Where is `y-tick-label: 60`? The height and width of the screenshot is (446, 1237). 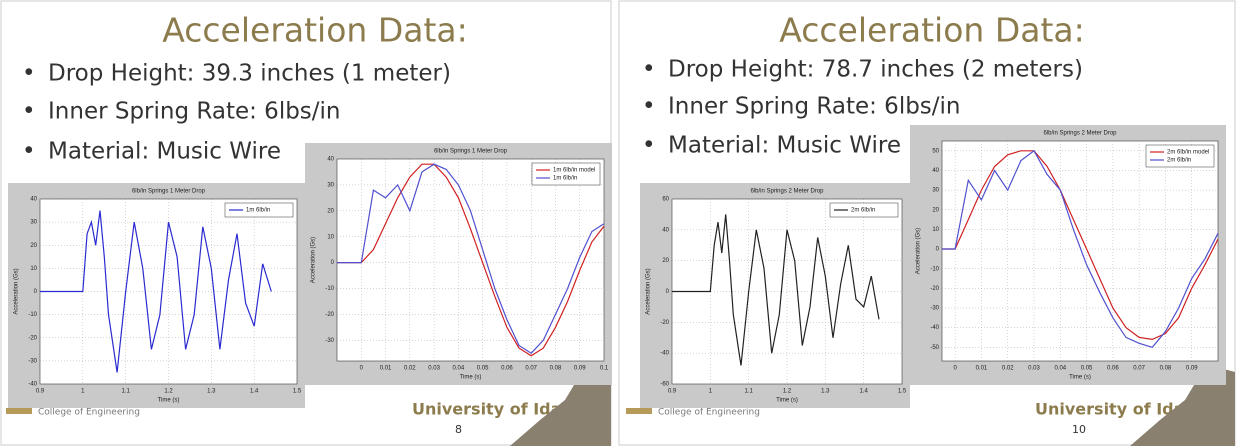 y-tick-label: 60 is located at coordinates (665, 200).